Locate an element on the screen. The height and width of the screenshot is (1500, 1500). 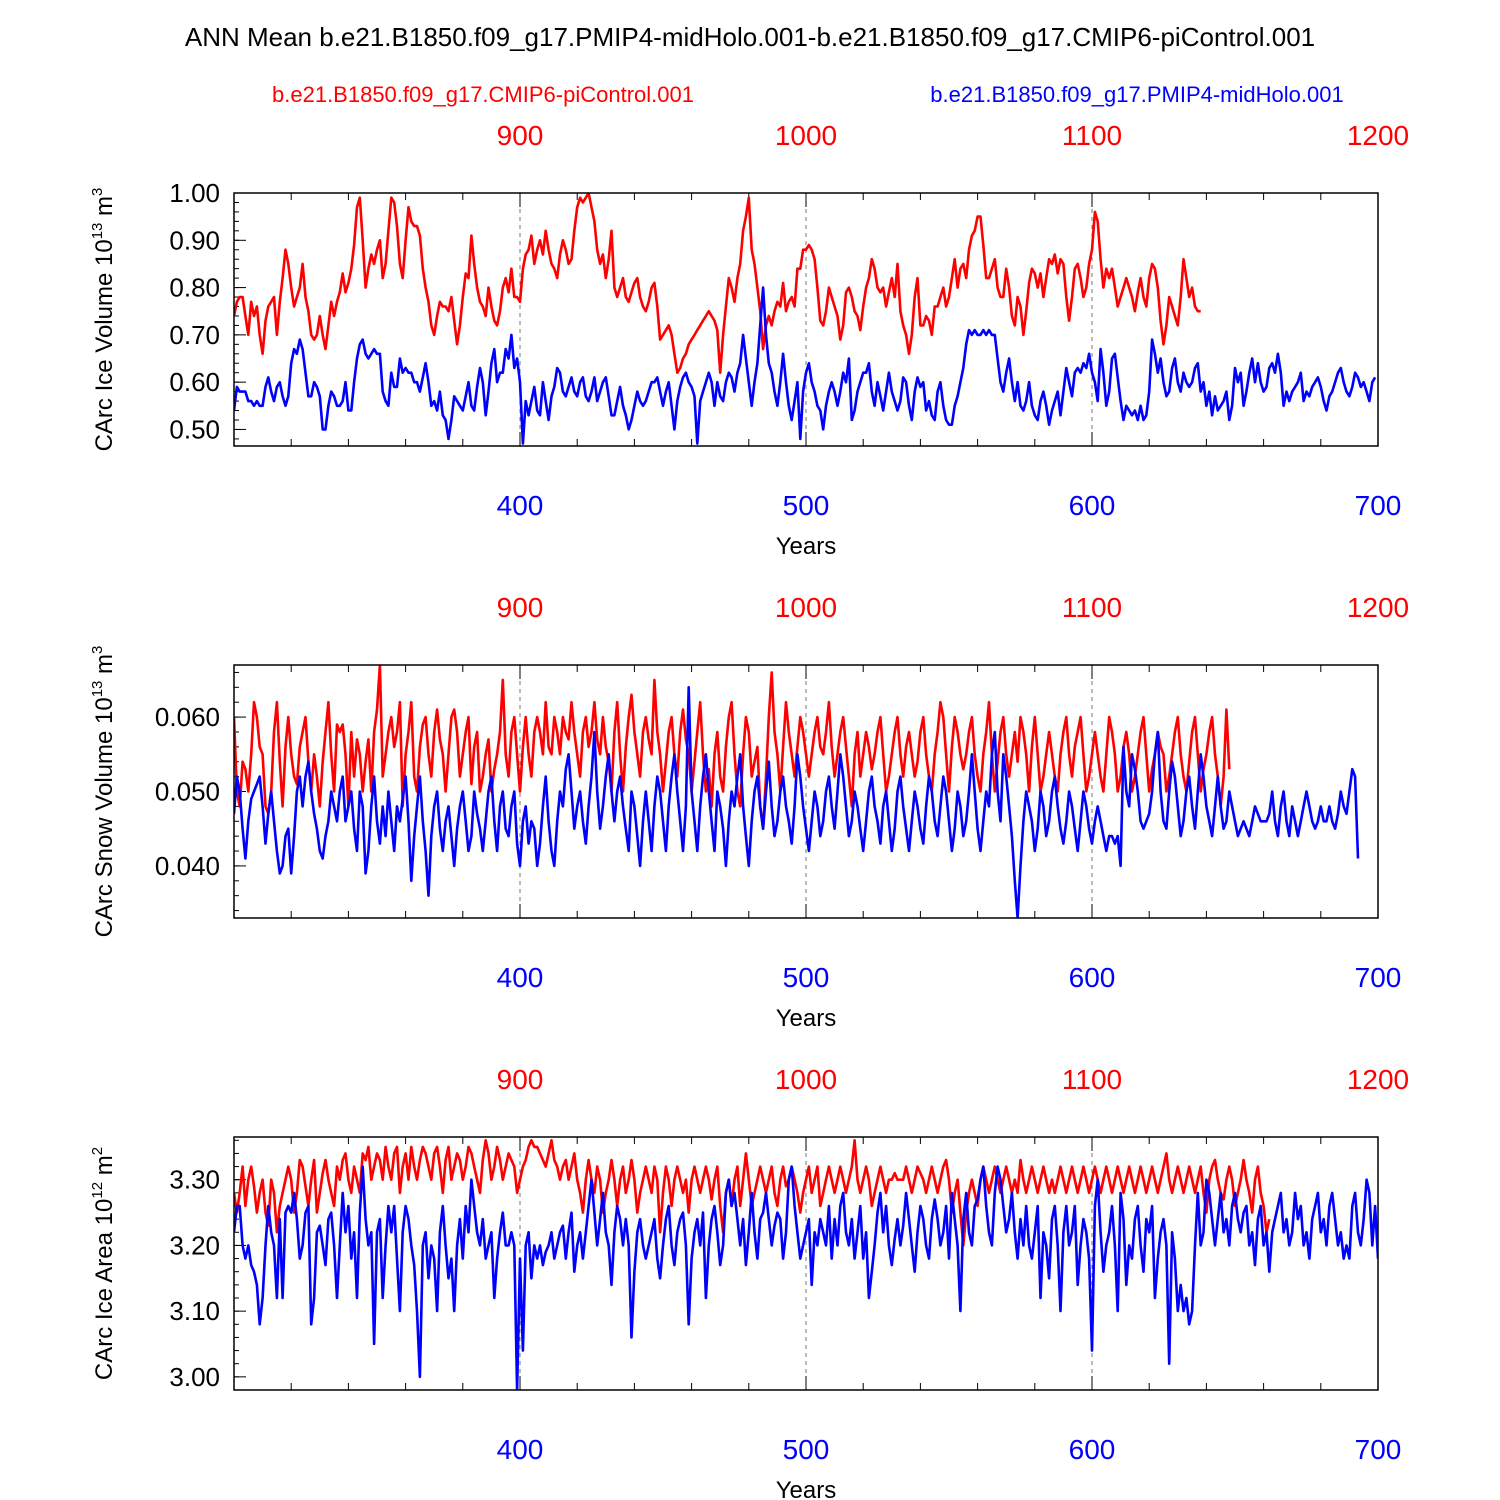
y-axis-label-text: CArc Ice Volume 10 is located at coordinates (104, 345).